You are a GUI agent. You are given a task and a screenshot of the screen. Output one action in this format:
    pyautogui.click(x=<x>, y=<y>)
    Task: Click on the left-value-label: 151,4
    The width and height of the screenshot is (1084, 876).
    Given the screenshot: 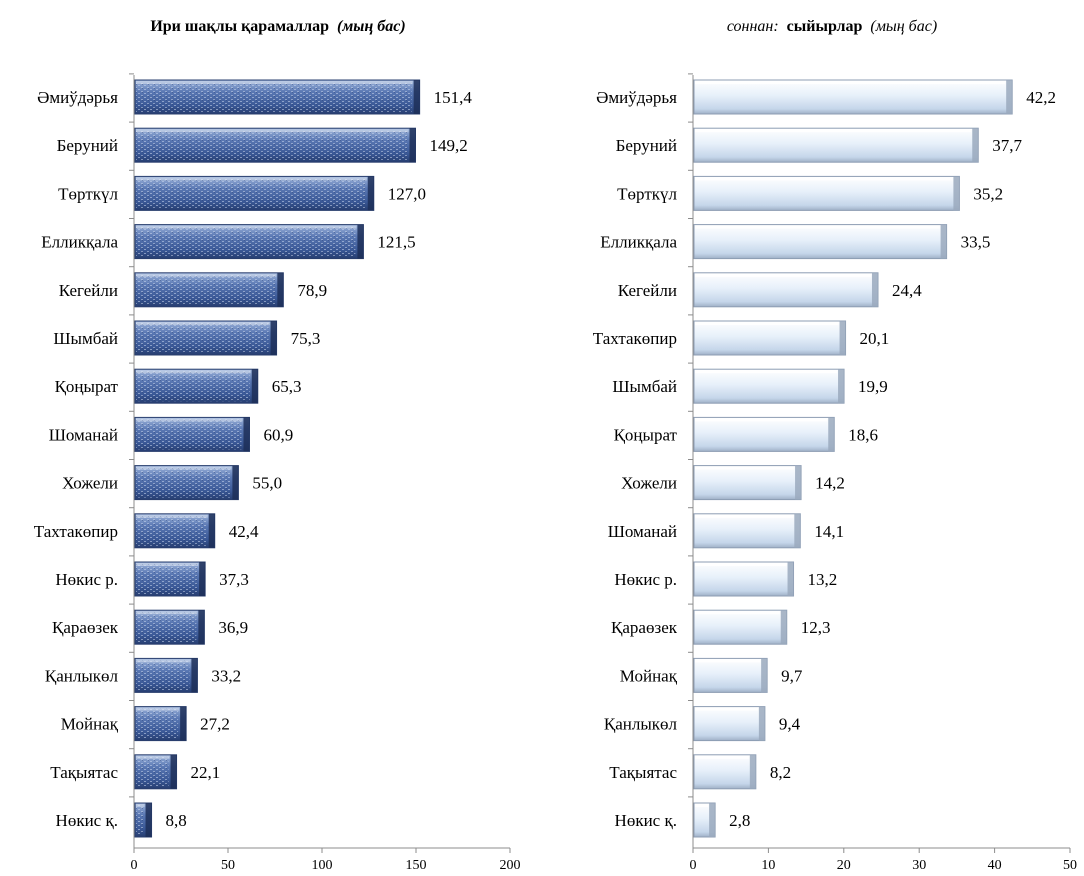 What is the action you would take?
    pyautogui.click(x=453, y=97)
    